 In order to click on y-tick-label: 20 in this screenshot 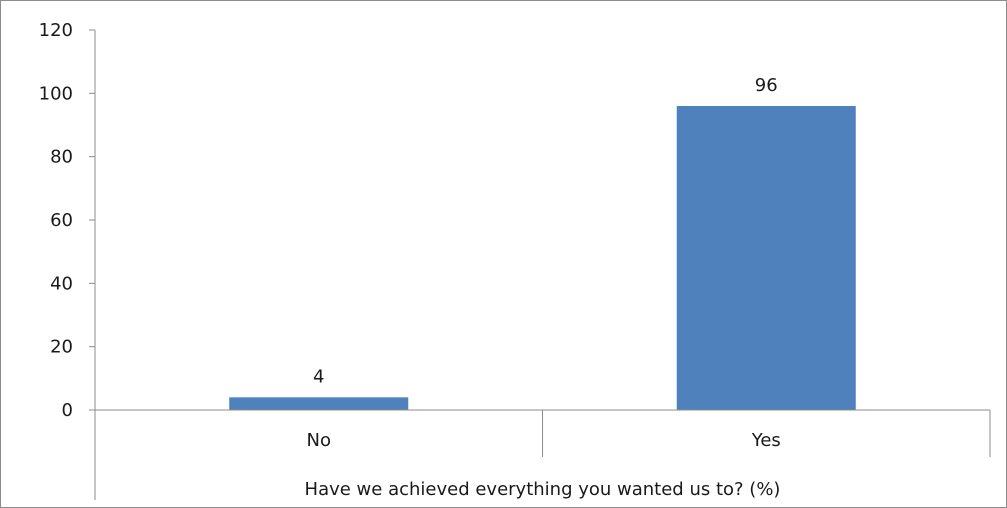, I will do `click(61, 347)`.